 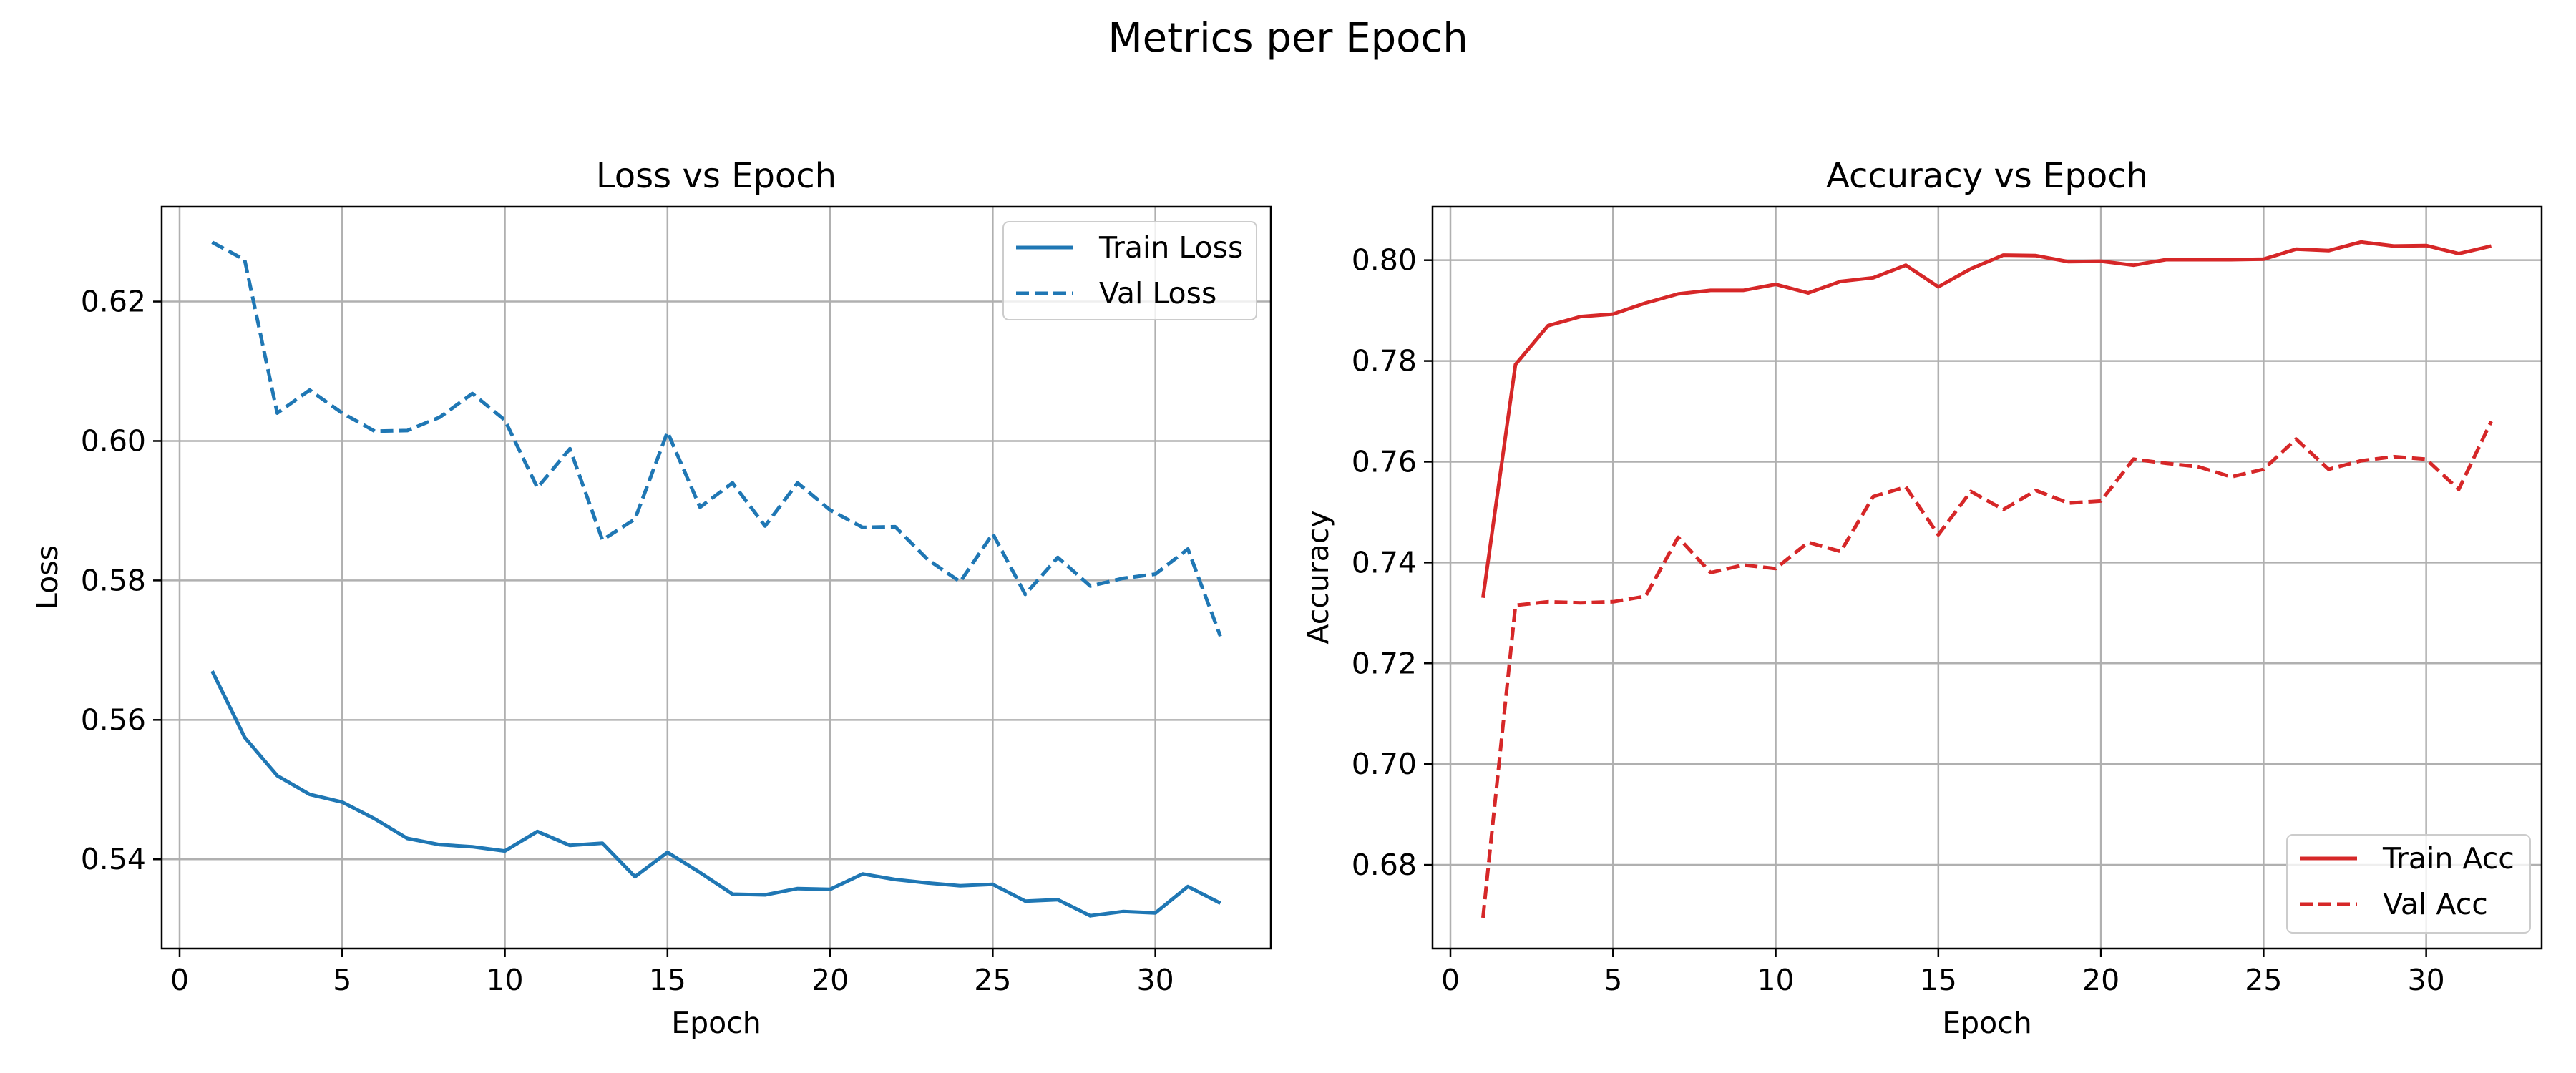 I want to click on loss-ytick-label-1: 0.56, so click(x=113, y=719).